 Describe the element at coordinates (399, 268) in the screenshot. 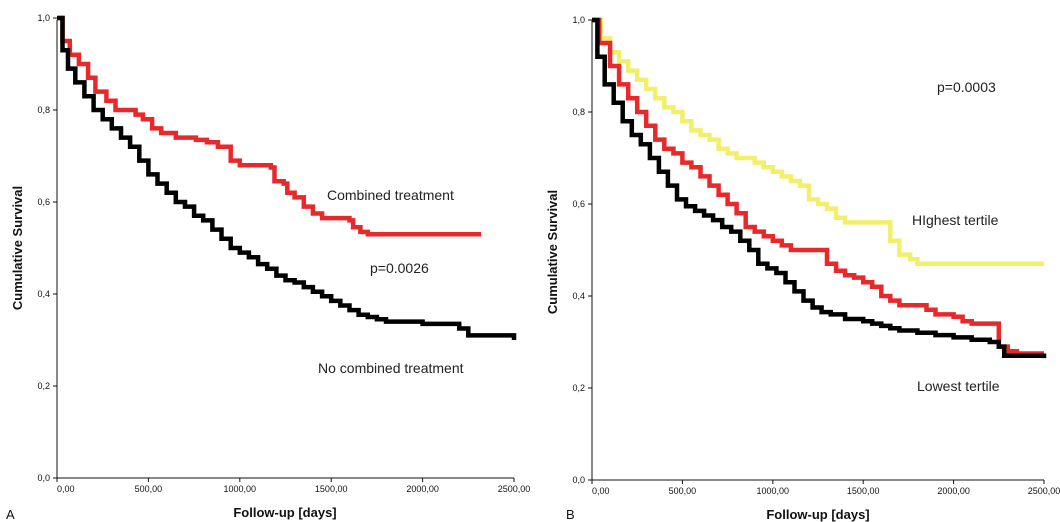

I see `panel-a-annotation-pvalue: p=0.0026` at that location.